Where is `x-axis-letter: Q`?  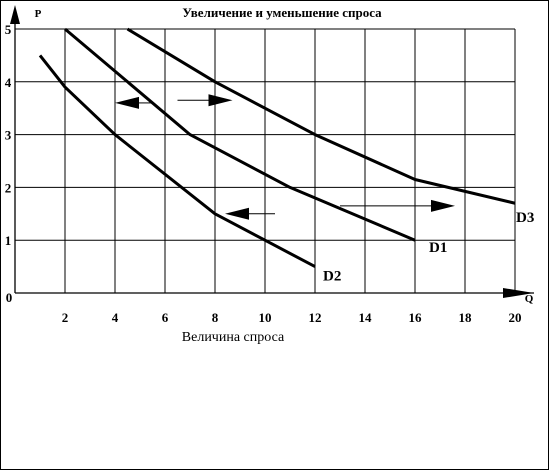 x-axis-letter: Q is located at coordinates (529, 299).